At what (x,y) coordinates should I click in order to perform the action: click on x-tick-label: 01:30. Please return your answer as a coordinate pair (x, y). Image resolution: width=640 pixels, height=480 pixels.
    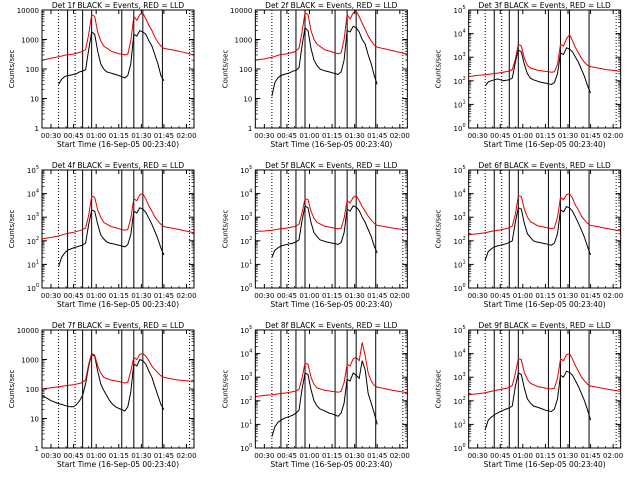
    Looking at the image, I should click on (141, 296).